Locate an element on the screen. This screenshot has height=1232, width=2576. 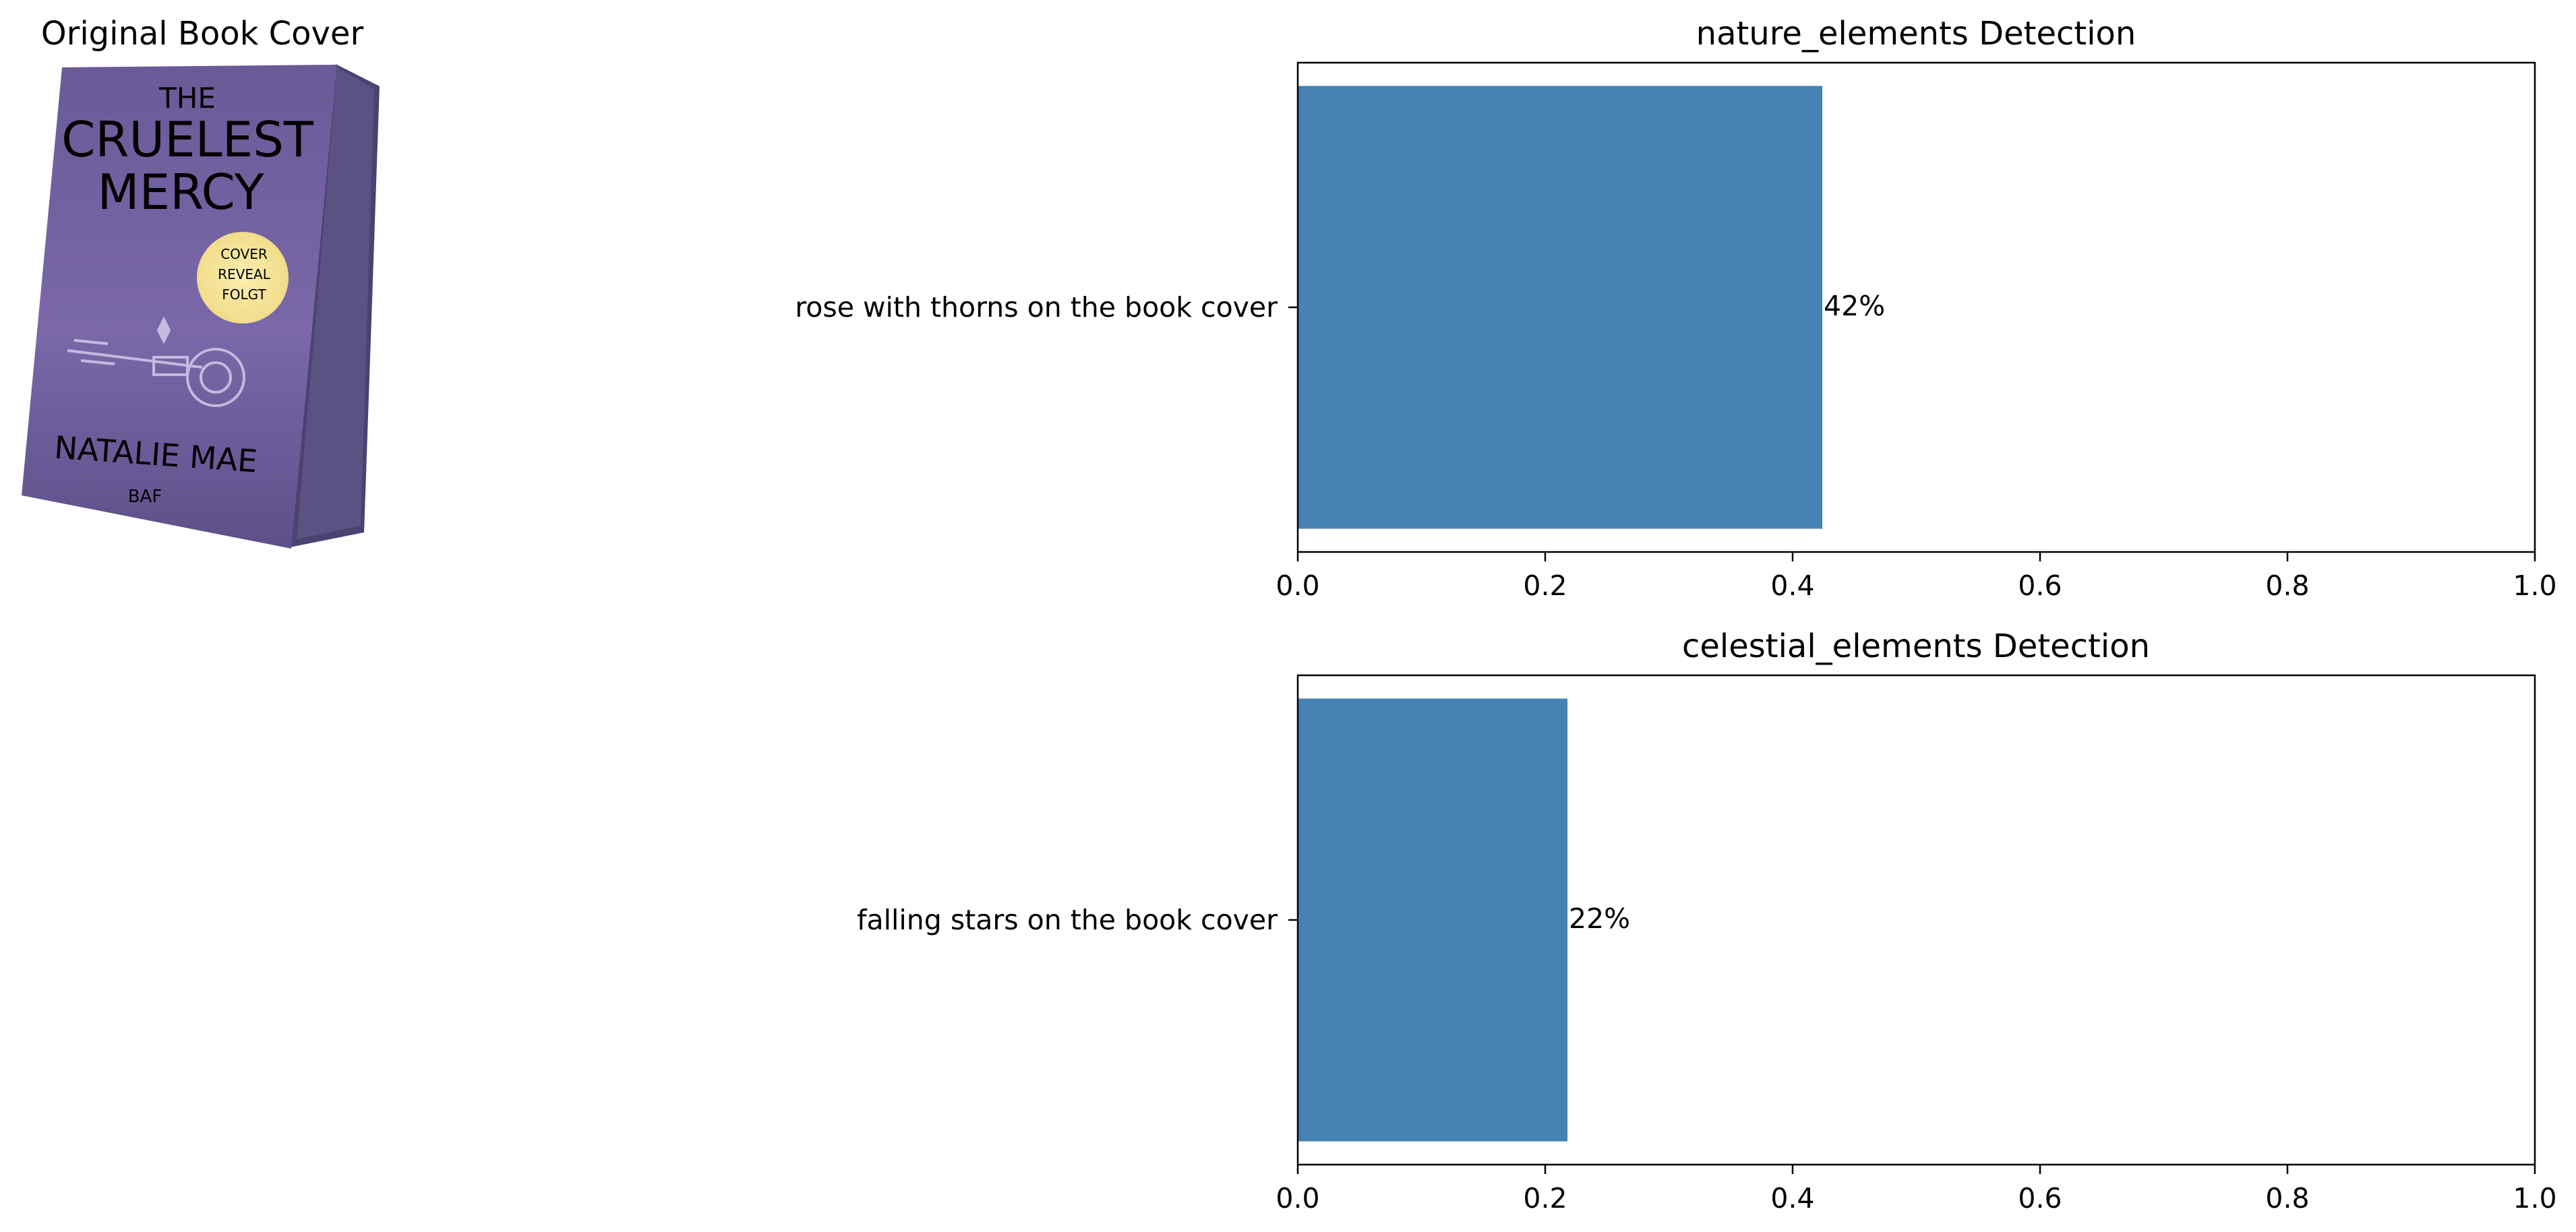
book-cover-panel: Original Book Cover THE CRUELEST ME is located at coordinates (201, 282).